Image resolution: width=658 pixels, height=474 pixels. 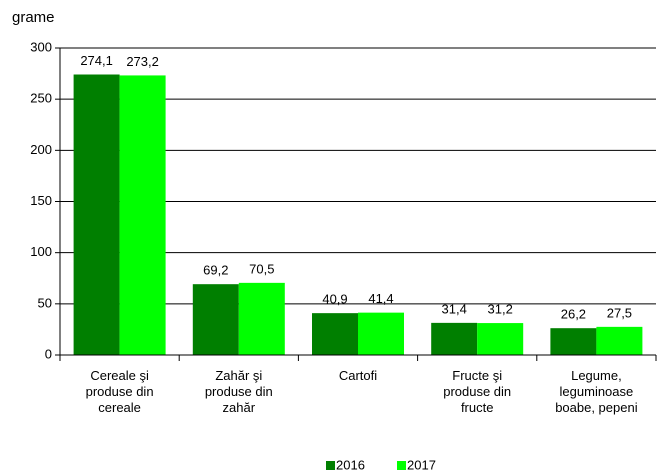 I want to click on value-label: 69,2, so click(x=215, y=270).